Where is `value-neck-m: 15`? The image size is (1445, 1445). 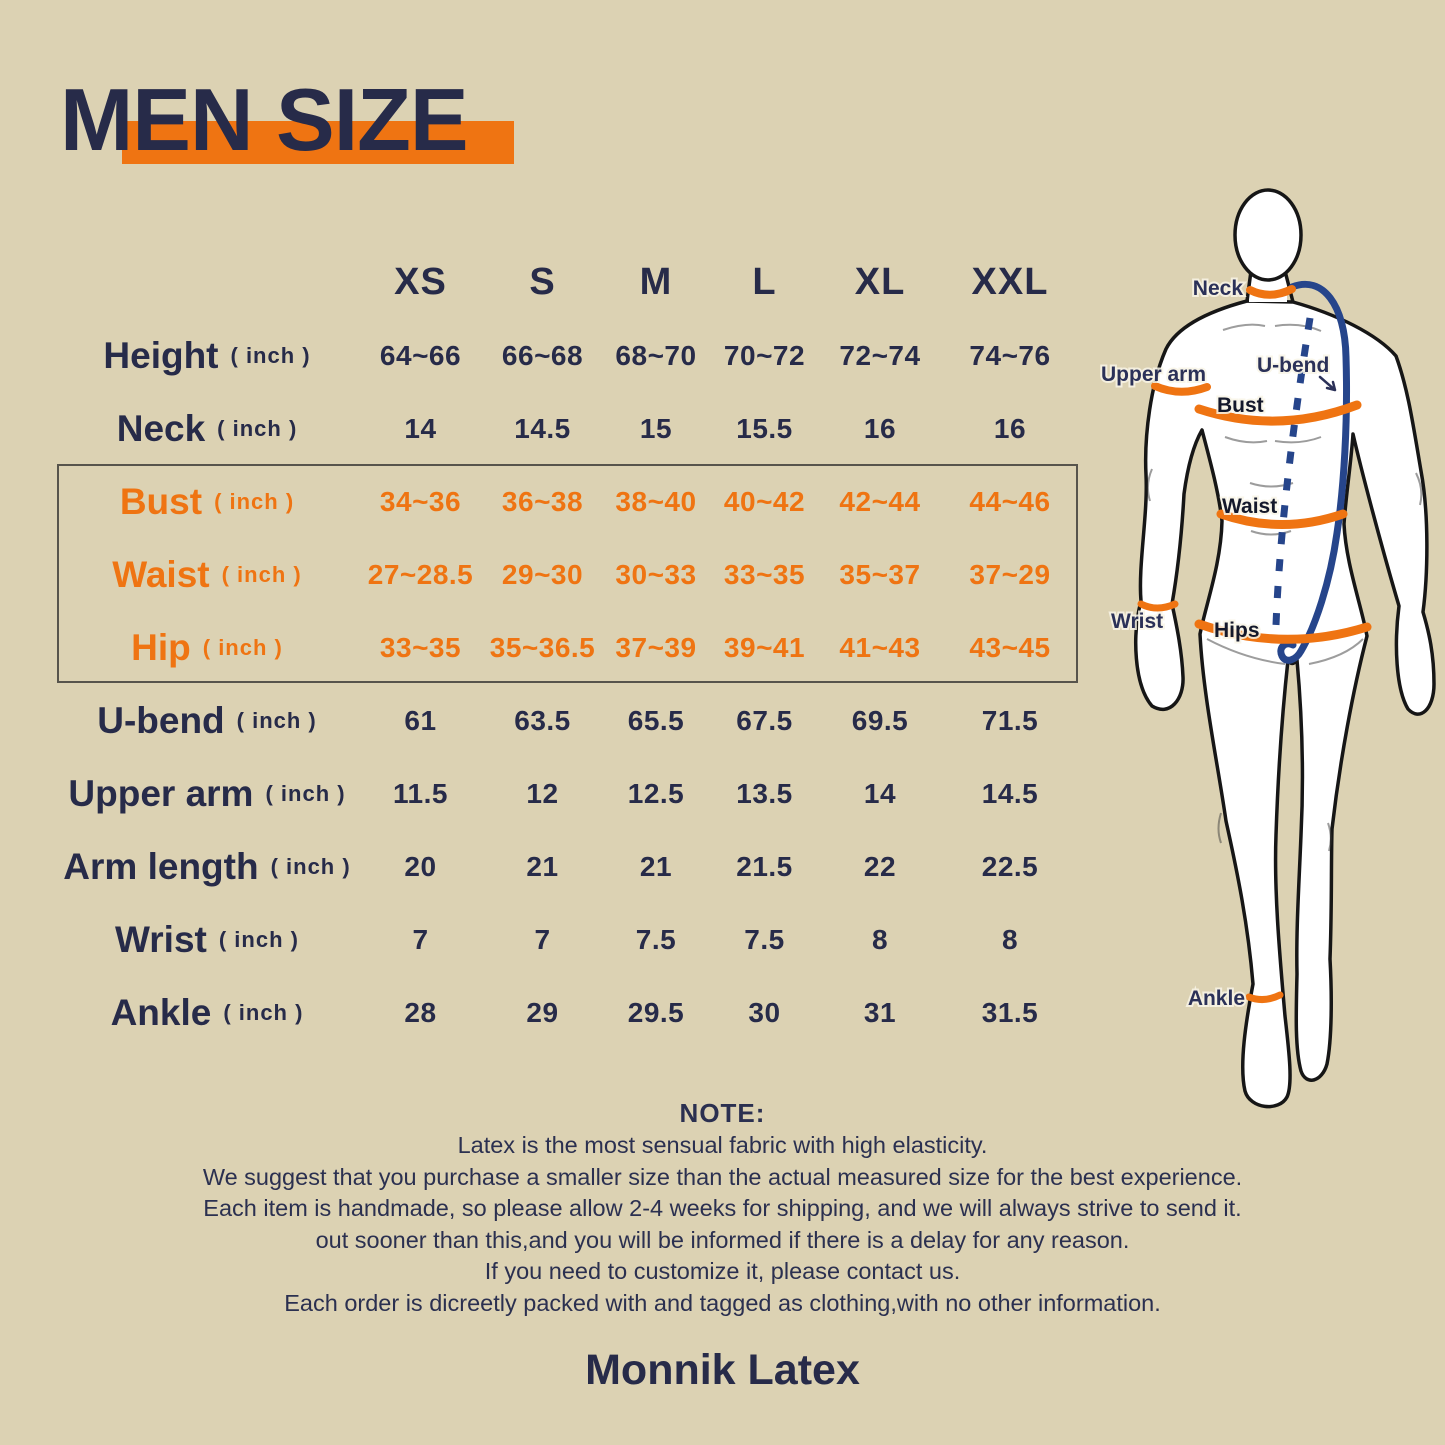
value-neck-m: 15 is located at coordinates (656, 428).